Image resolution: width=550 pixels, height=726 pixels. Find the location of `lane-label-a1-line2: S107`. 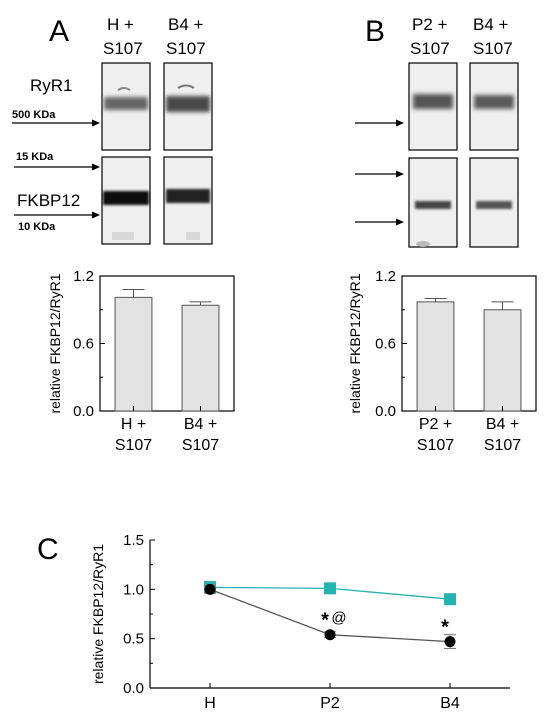

lane-label-a1-line2: S107 is located at coordinates (123, 48).